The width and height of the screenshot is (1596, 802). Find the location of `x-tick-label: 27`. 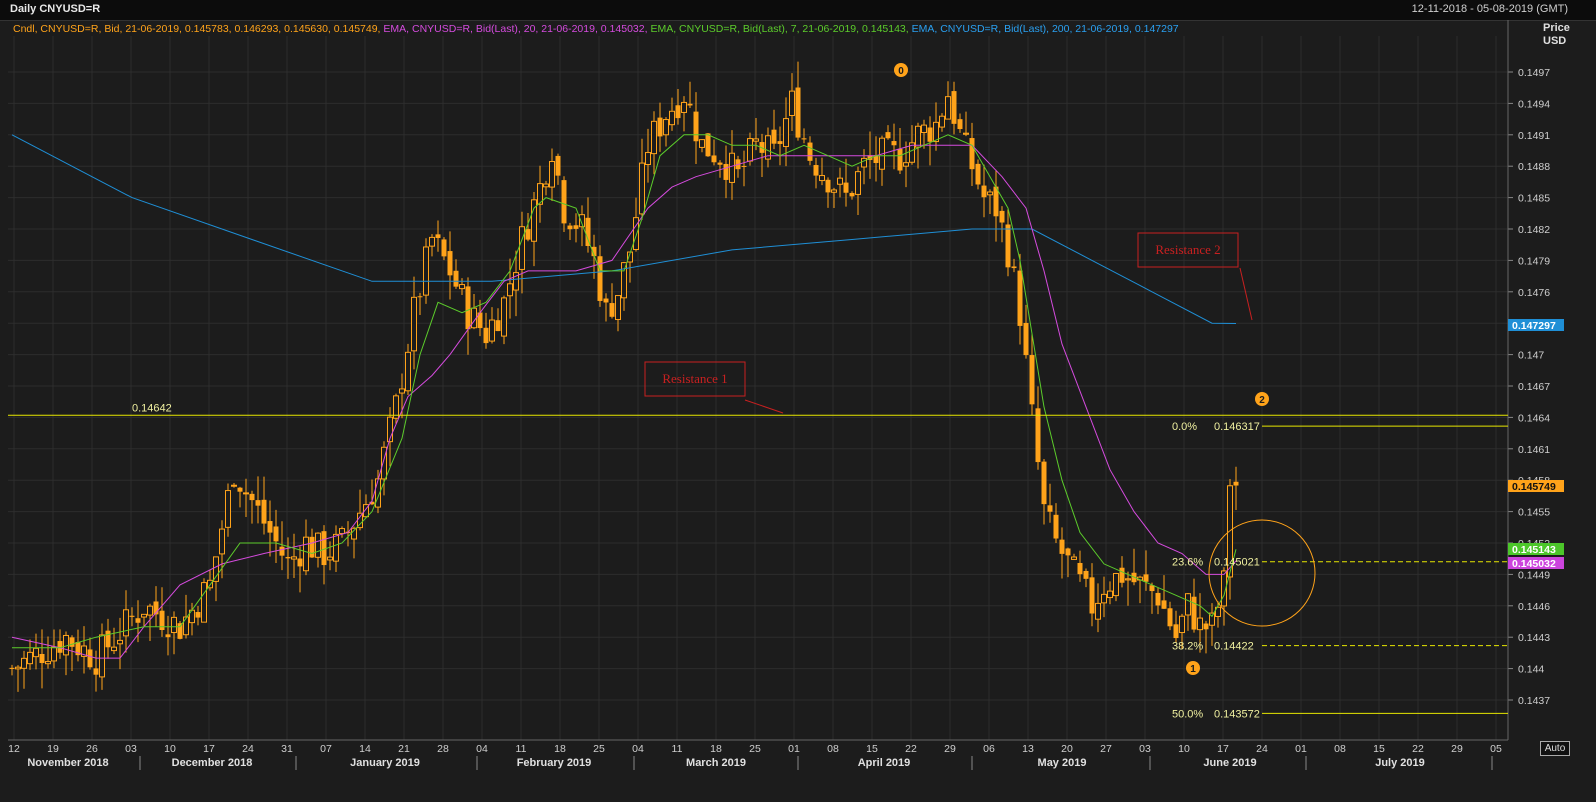

x-tick-label: 27 is located at coordinates (1106, 749).